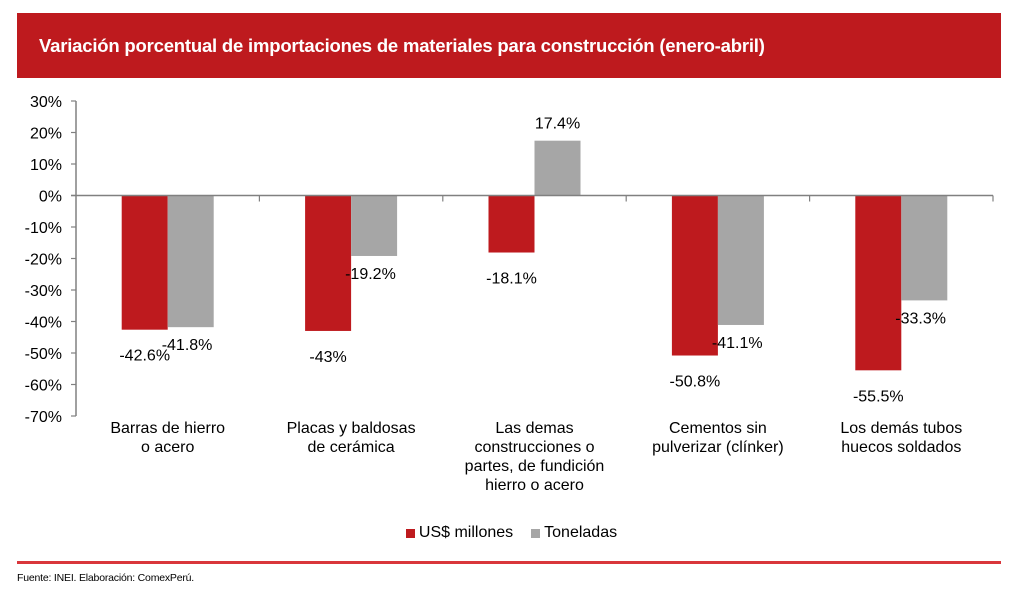  I want to click on category-label-line: pulverizar (clínker), so click(718, 447).